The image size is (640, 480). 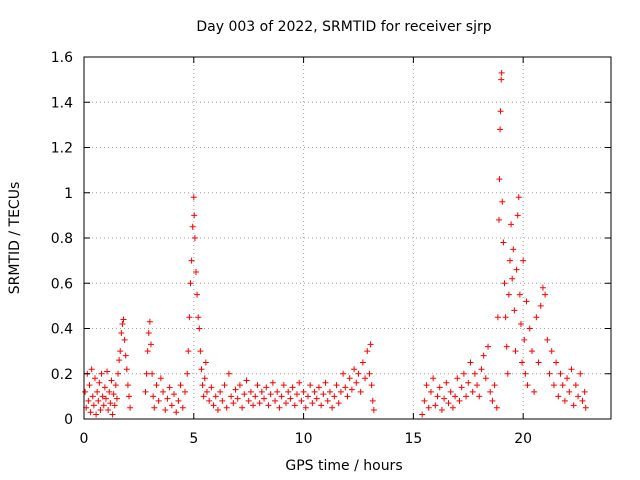 What do you see at coordinates (84, 439) in the screenshot?
I see `x-tick-label: 0` at bounding box center [84, 439].